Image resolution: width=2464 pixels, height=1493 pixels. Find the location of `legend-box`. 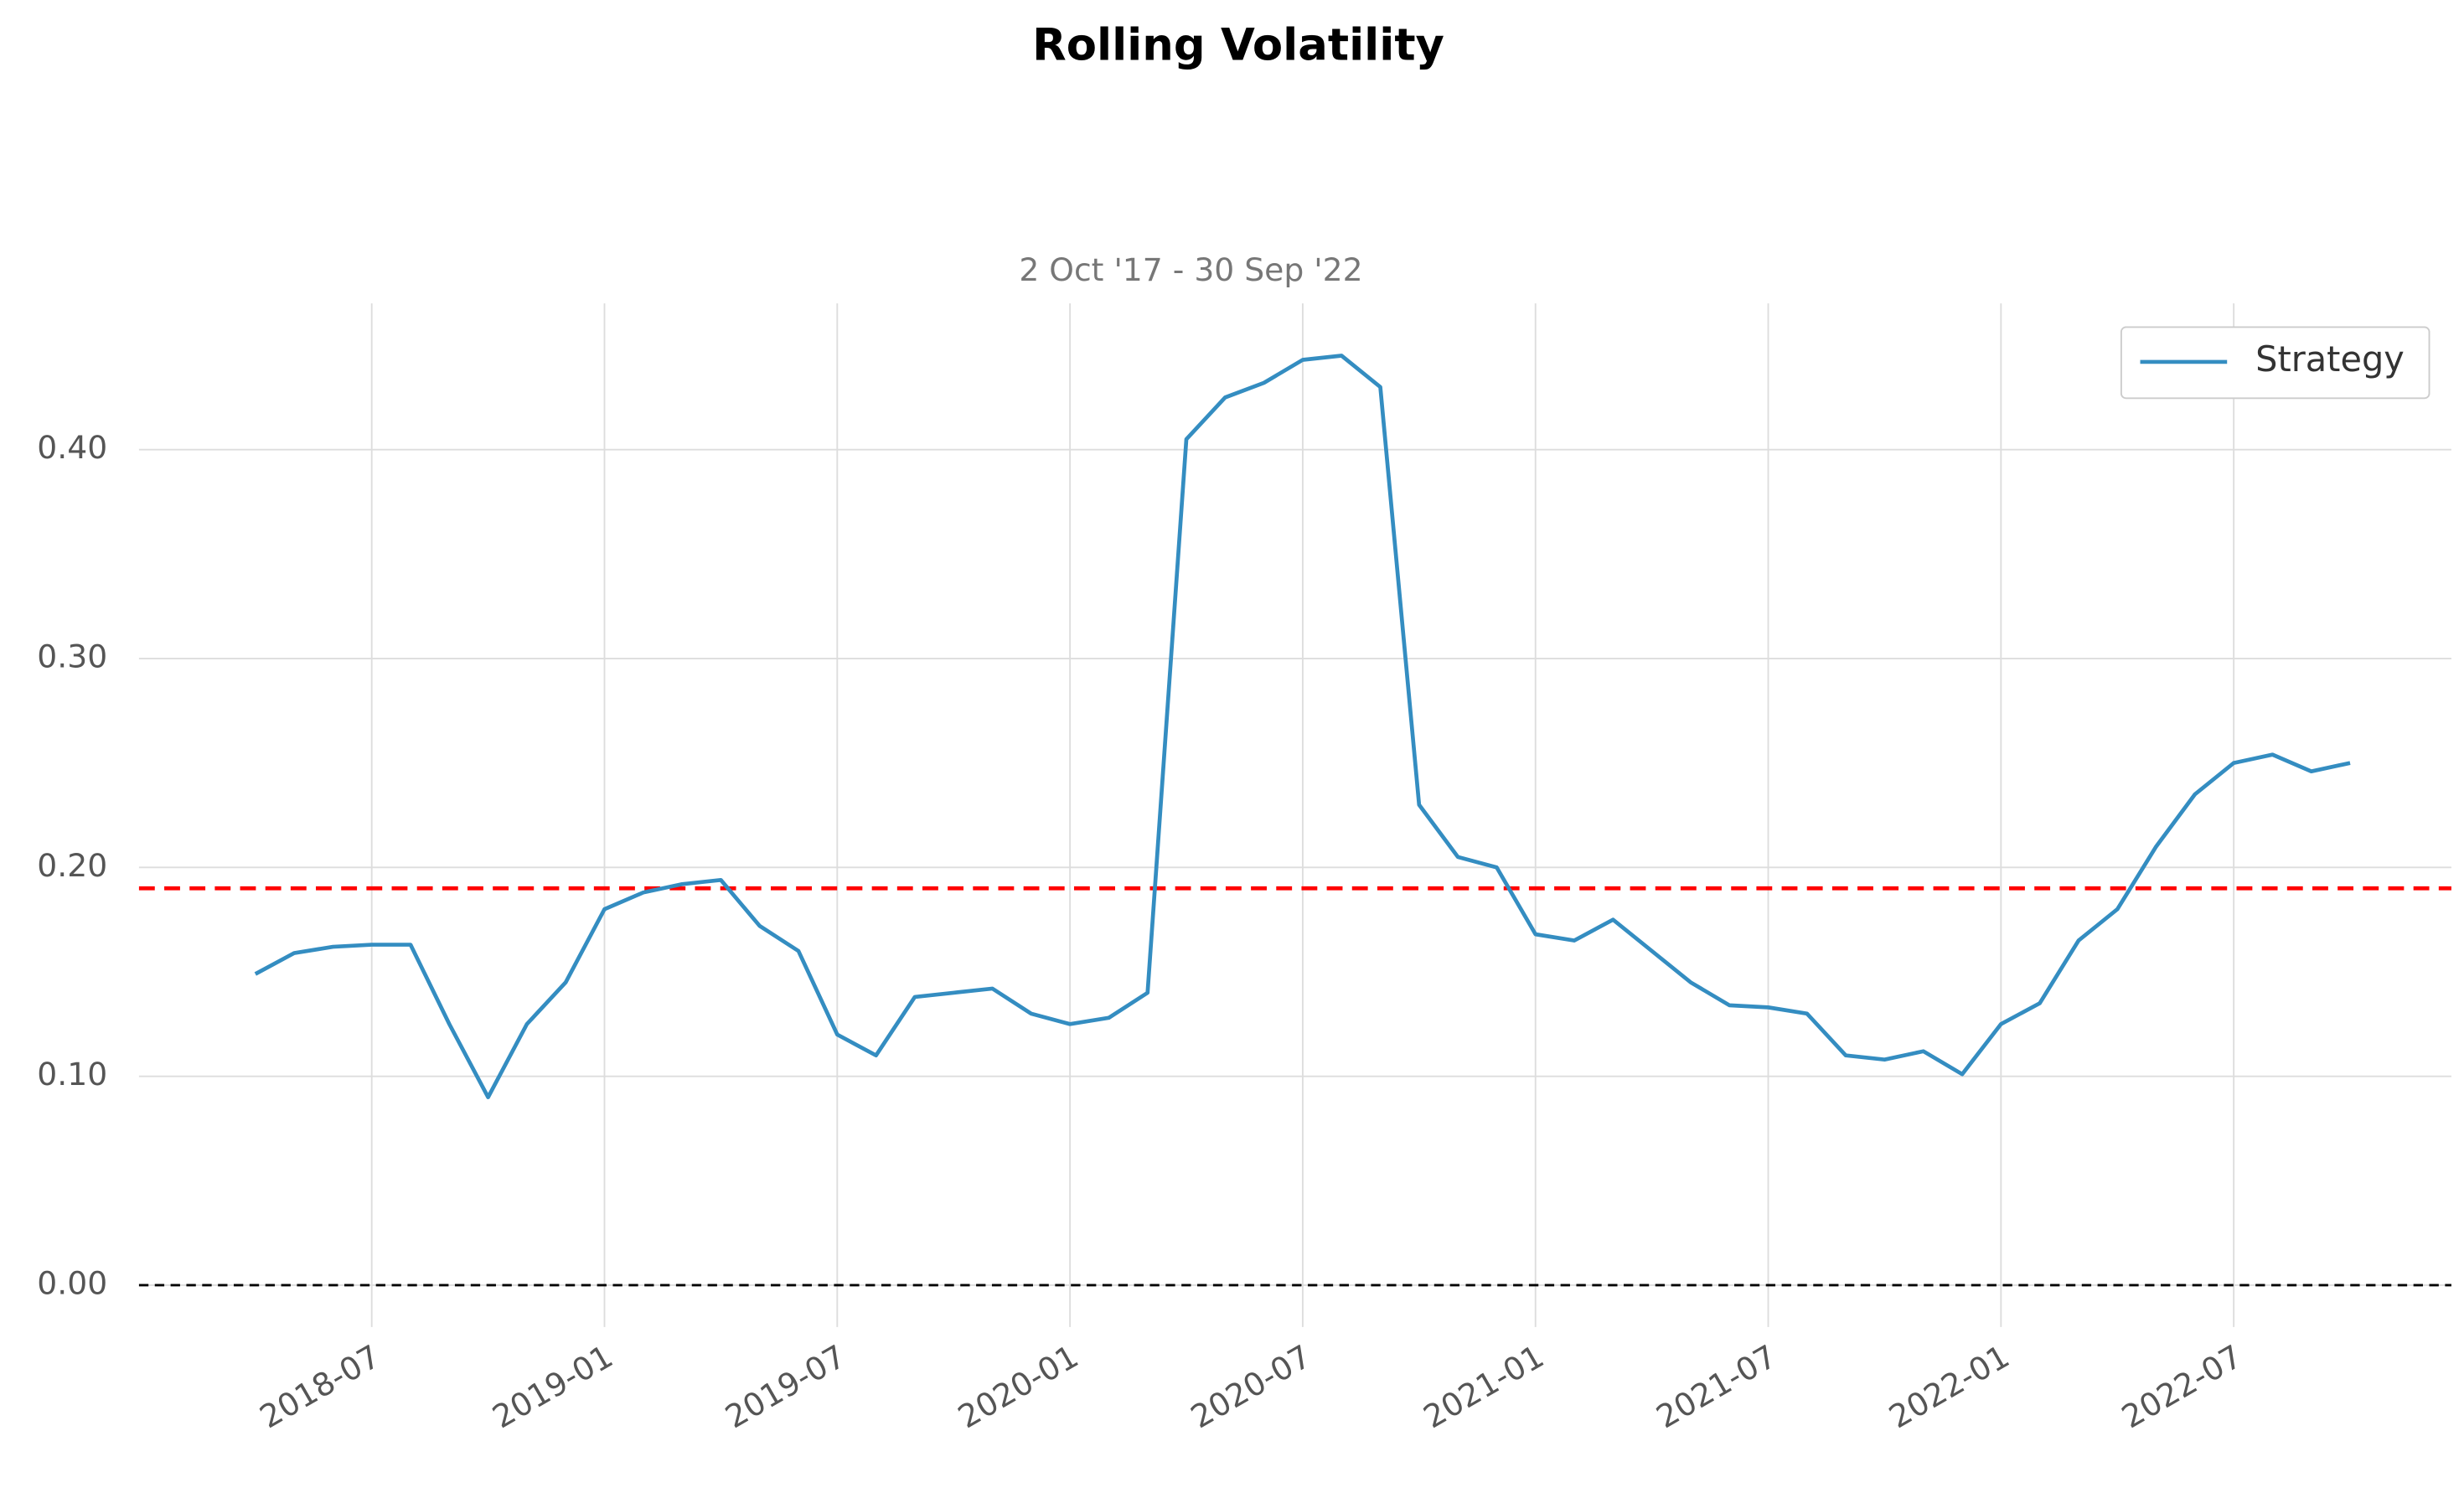

legend-box is located at coordinates (2275, 363).